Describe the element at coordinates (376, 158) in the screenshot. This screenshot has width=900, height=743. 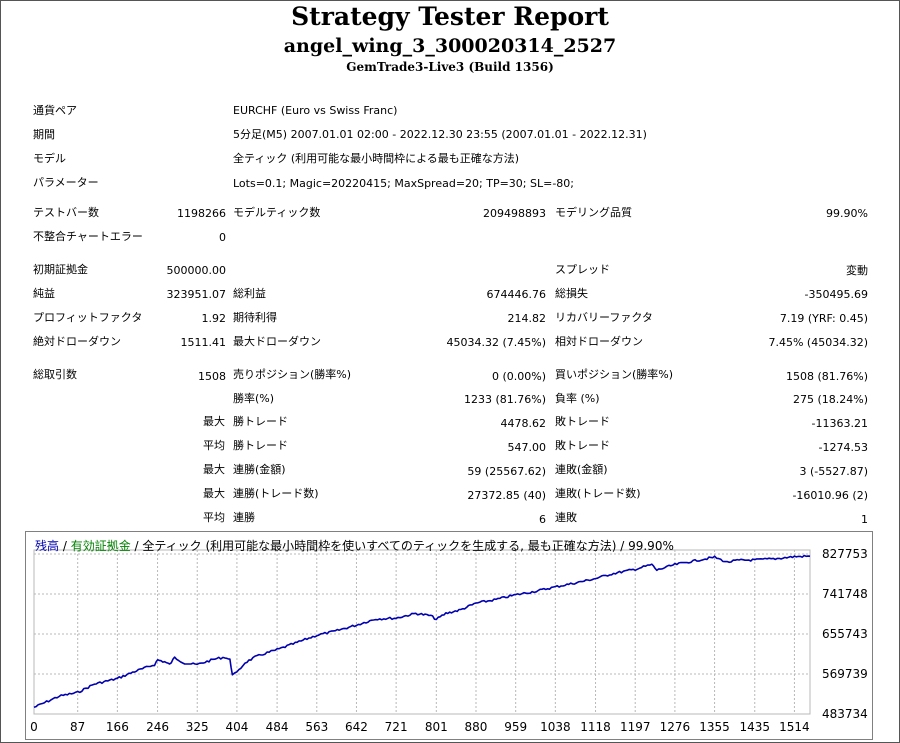
I see `model-value: 全ティック (利用可能な最小時間枠による最も正確な方法)` at that location.